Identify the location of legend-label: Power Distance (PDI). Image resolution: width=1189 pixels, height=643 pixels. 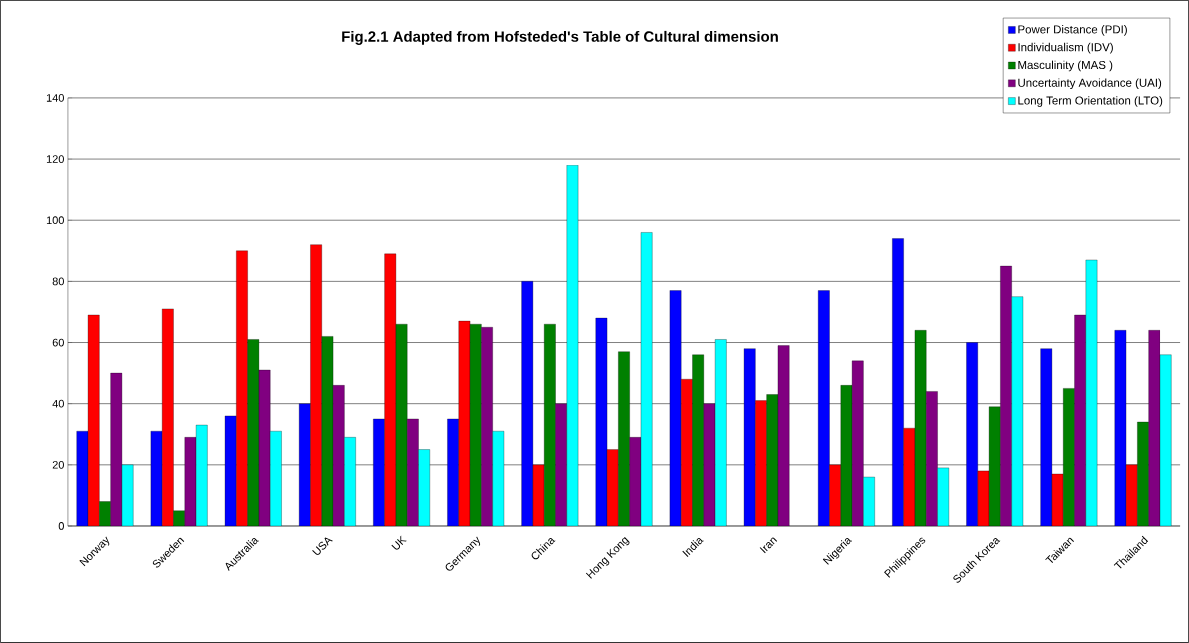
(1072, 30).